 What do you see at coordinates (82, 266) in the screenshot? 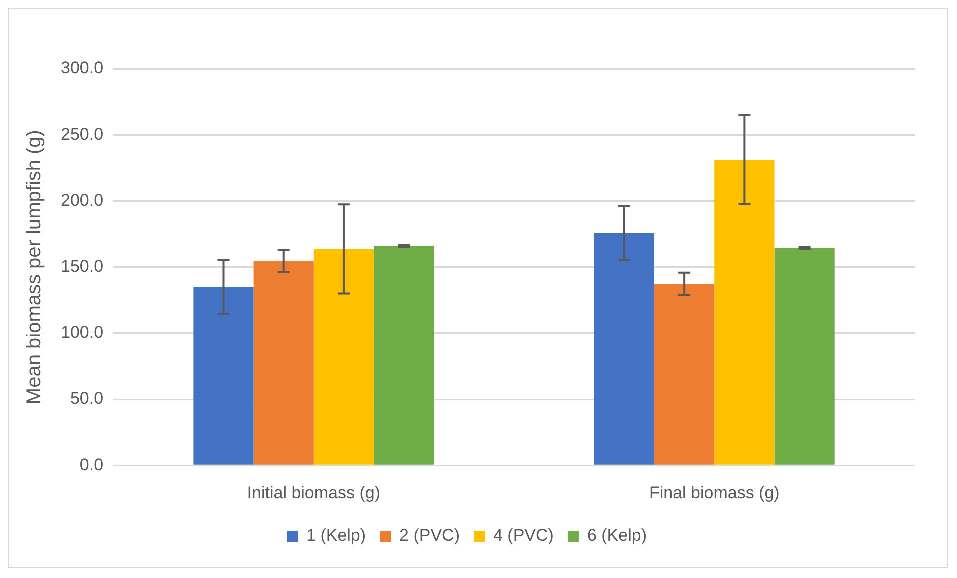
I see `y-tick-label: 150.0` at bounding box center [82, 266].